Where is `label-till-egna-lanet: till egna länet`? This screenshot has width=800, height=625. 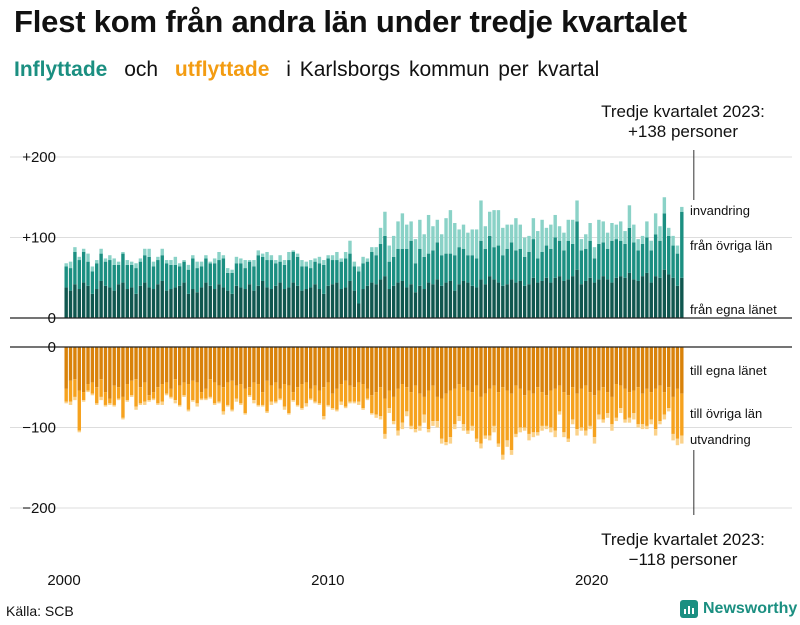
label-till-egna-lanet: till egna länet is located at coordinates (728, 370).